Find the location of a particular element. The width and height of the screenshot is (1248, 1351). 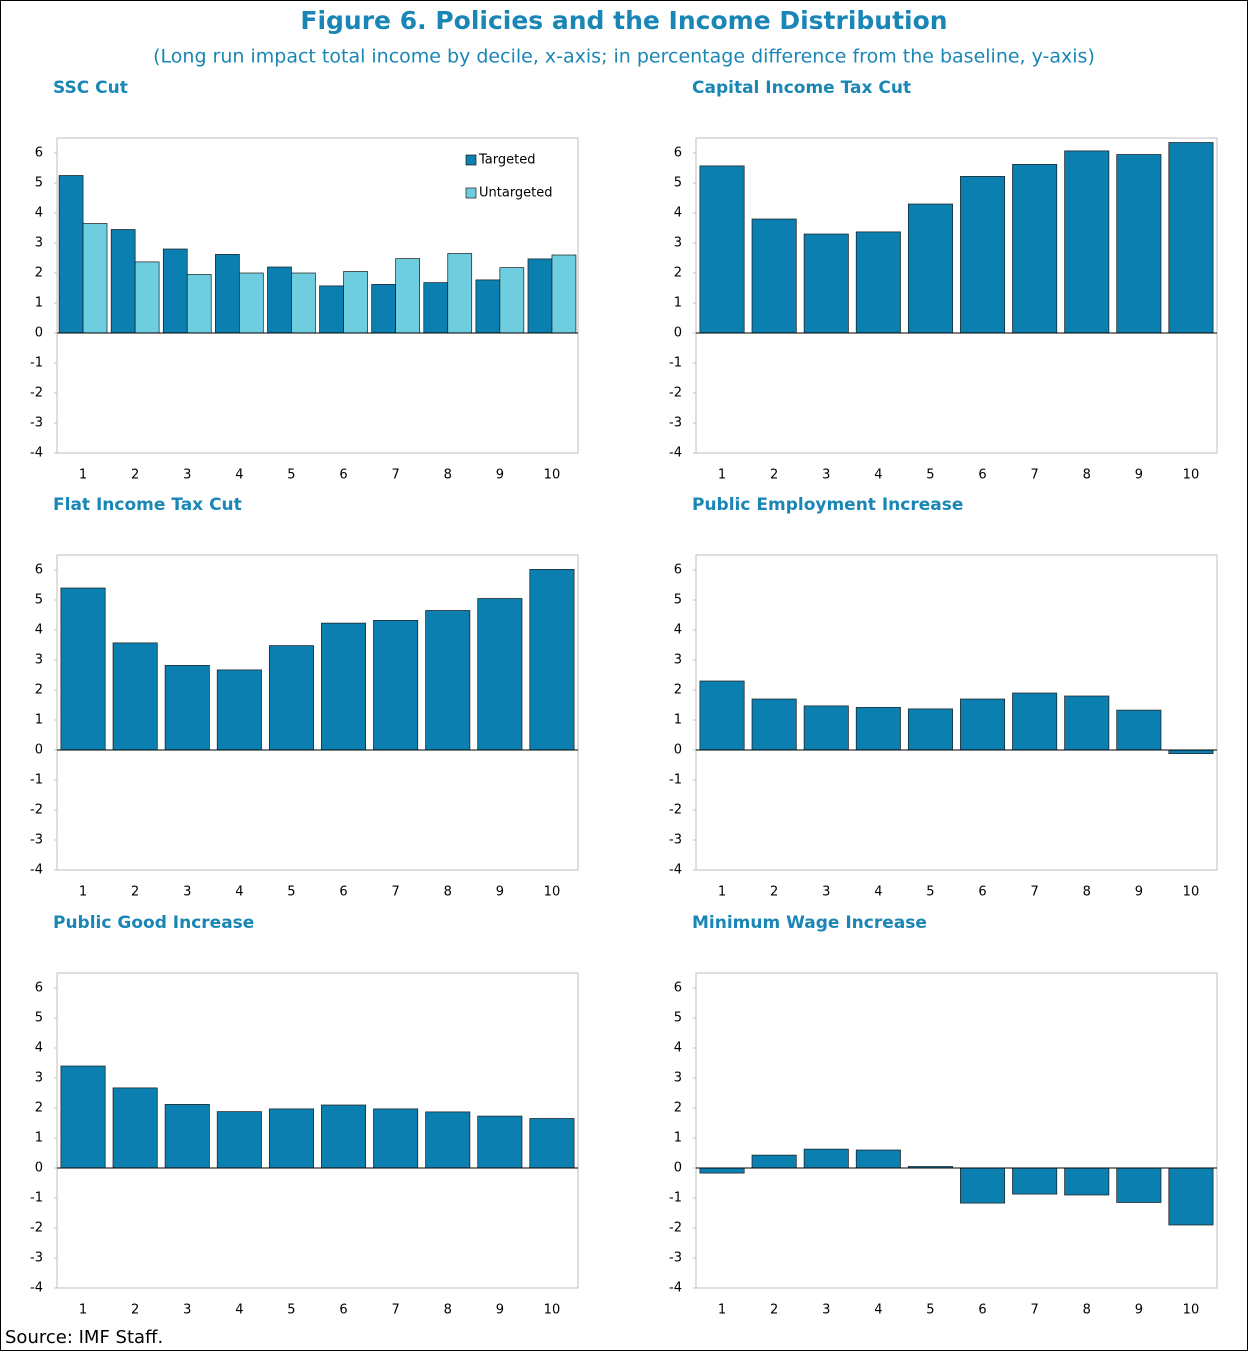

panel-title: Minimum Wage Increase is located at coordinates (809, 923).